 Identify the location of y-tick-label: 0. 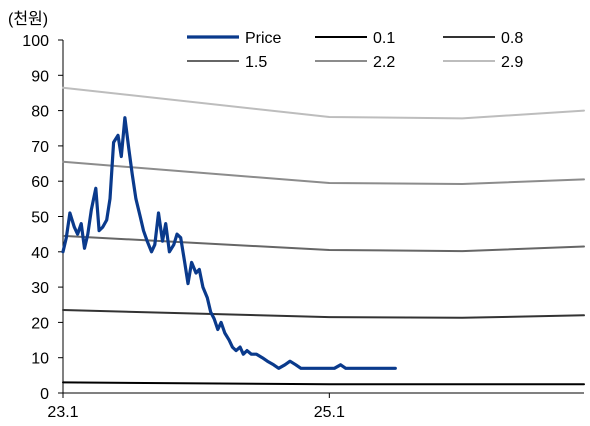
(44, 394).